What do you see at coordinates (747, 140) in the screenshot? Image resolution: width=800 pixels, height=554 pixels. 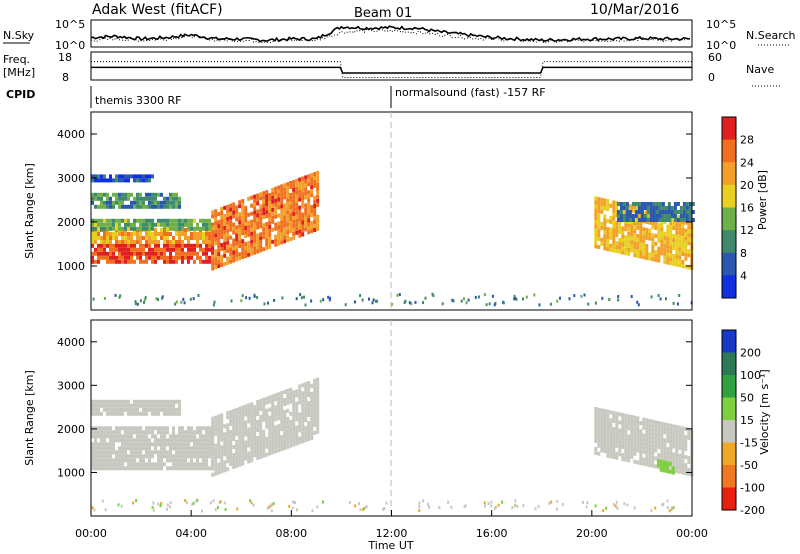 I see `power-colorbar-tick: 28` at bounding box center [747, 140].